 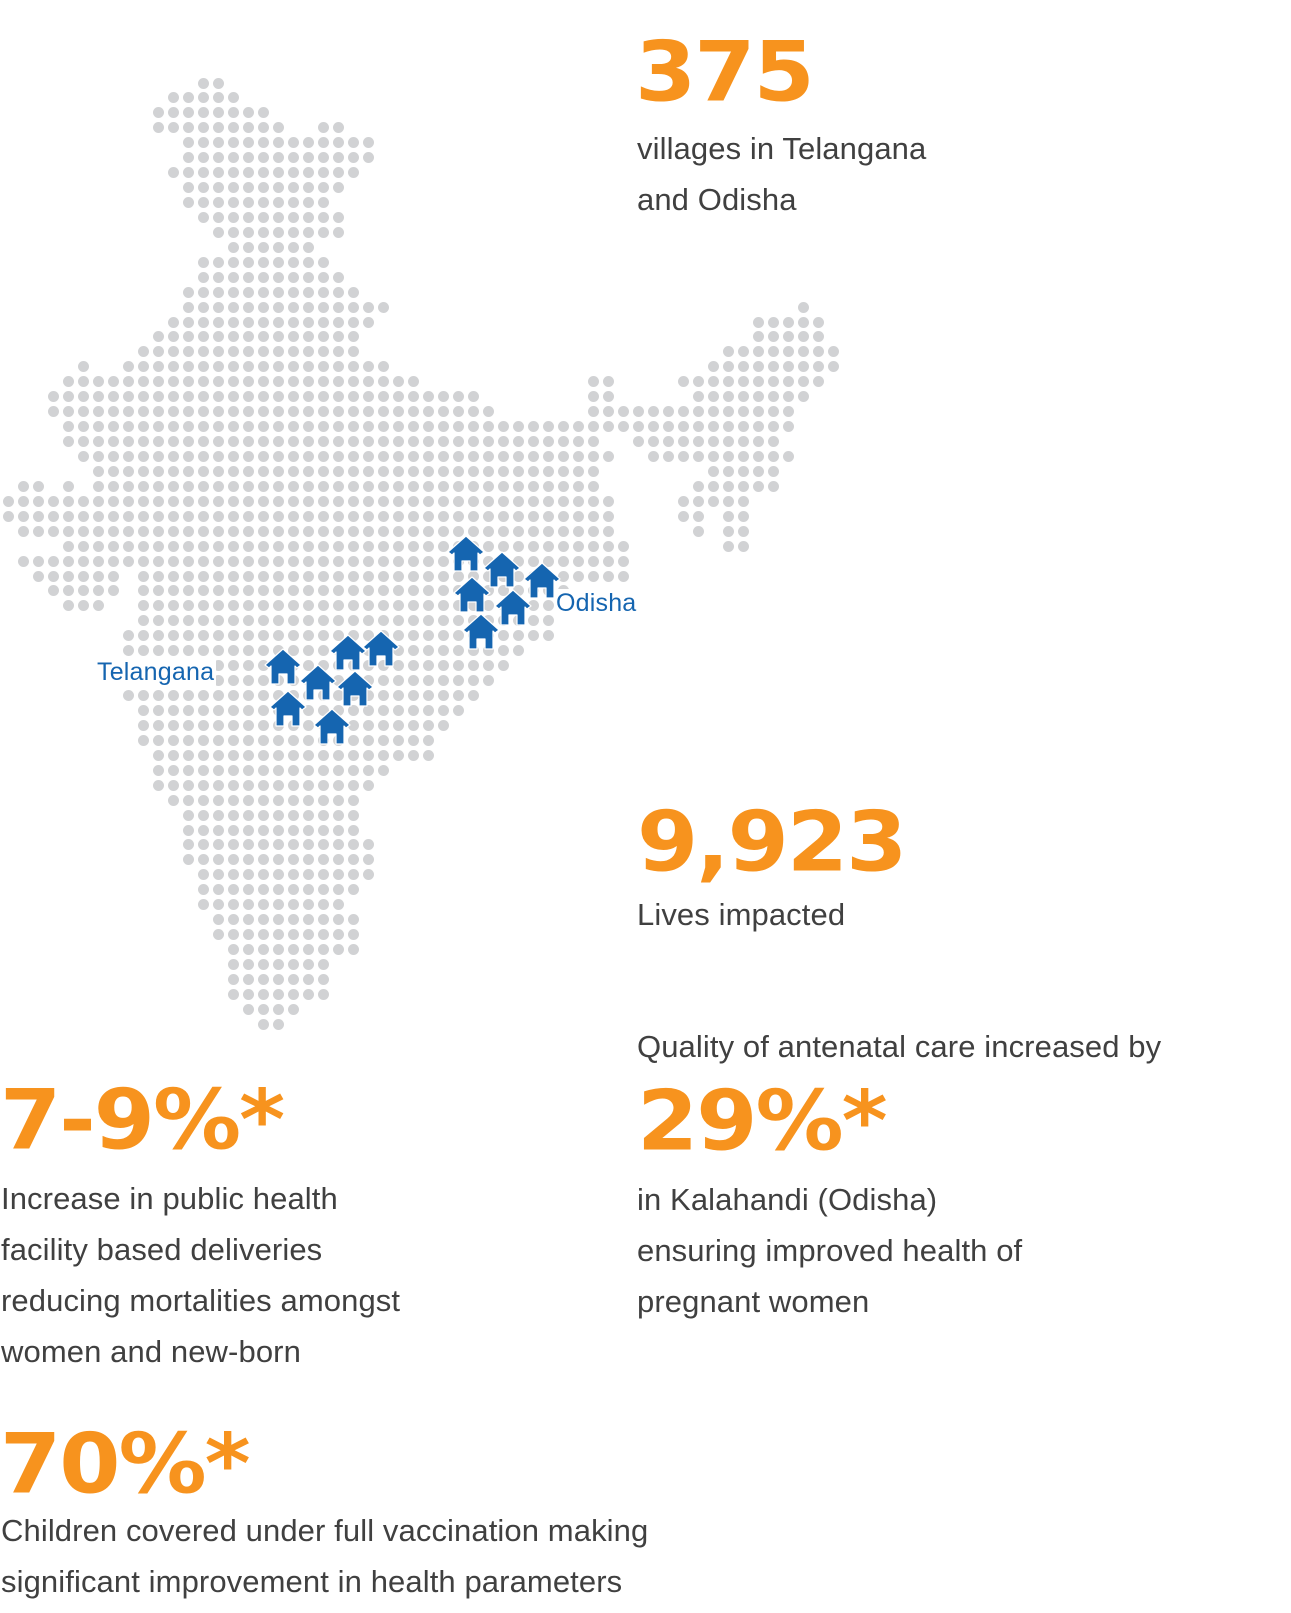 I want to click on house-icon, so click(x=288, y=708).